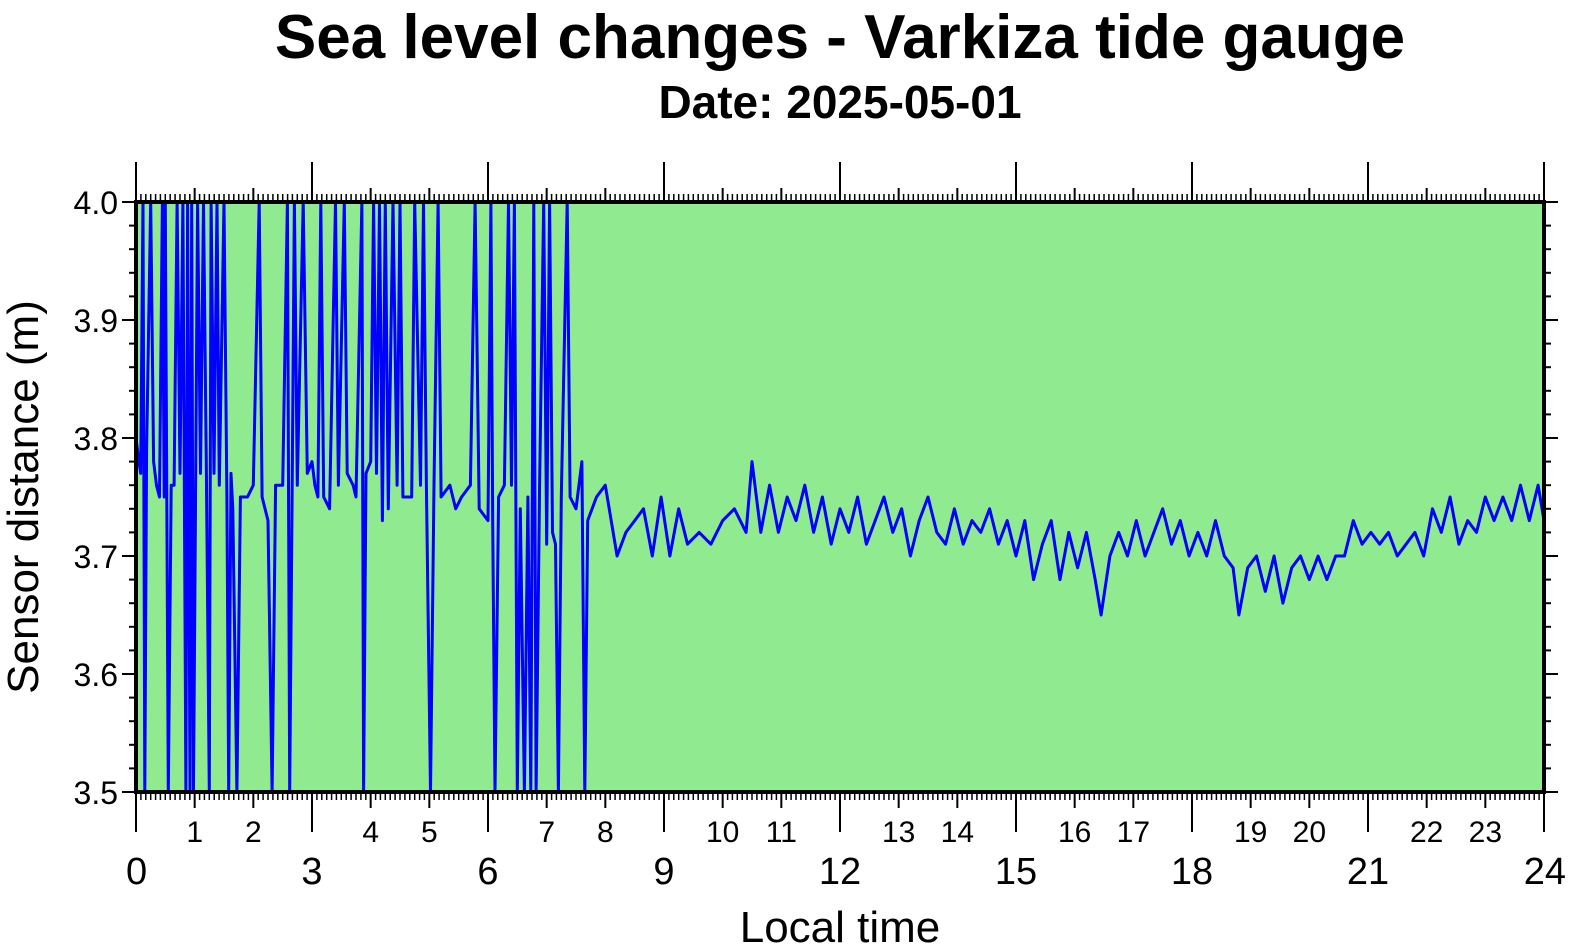  Describe the element at coordinates (1133, 832) in the screenshot. I see `x-tick-label-minor-17: 17` at that location.